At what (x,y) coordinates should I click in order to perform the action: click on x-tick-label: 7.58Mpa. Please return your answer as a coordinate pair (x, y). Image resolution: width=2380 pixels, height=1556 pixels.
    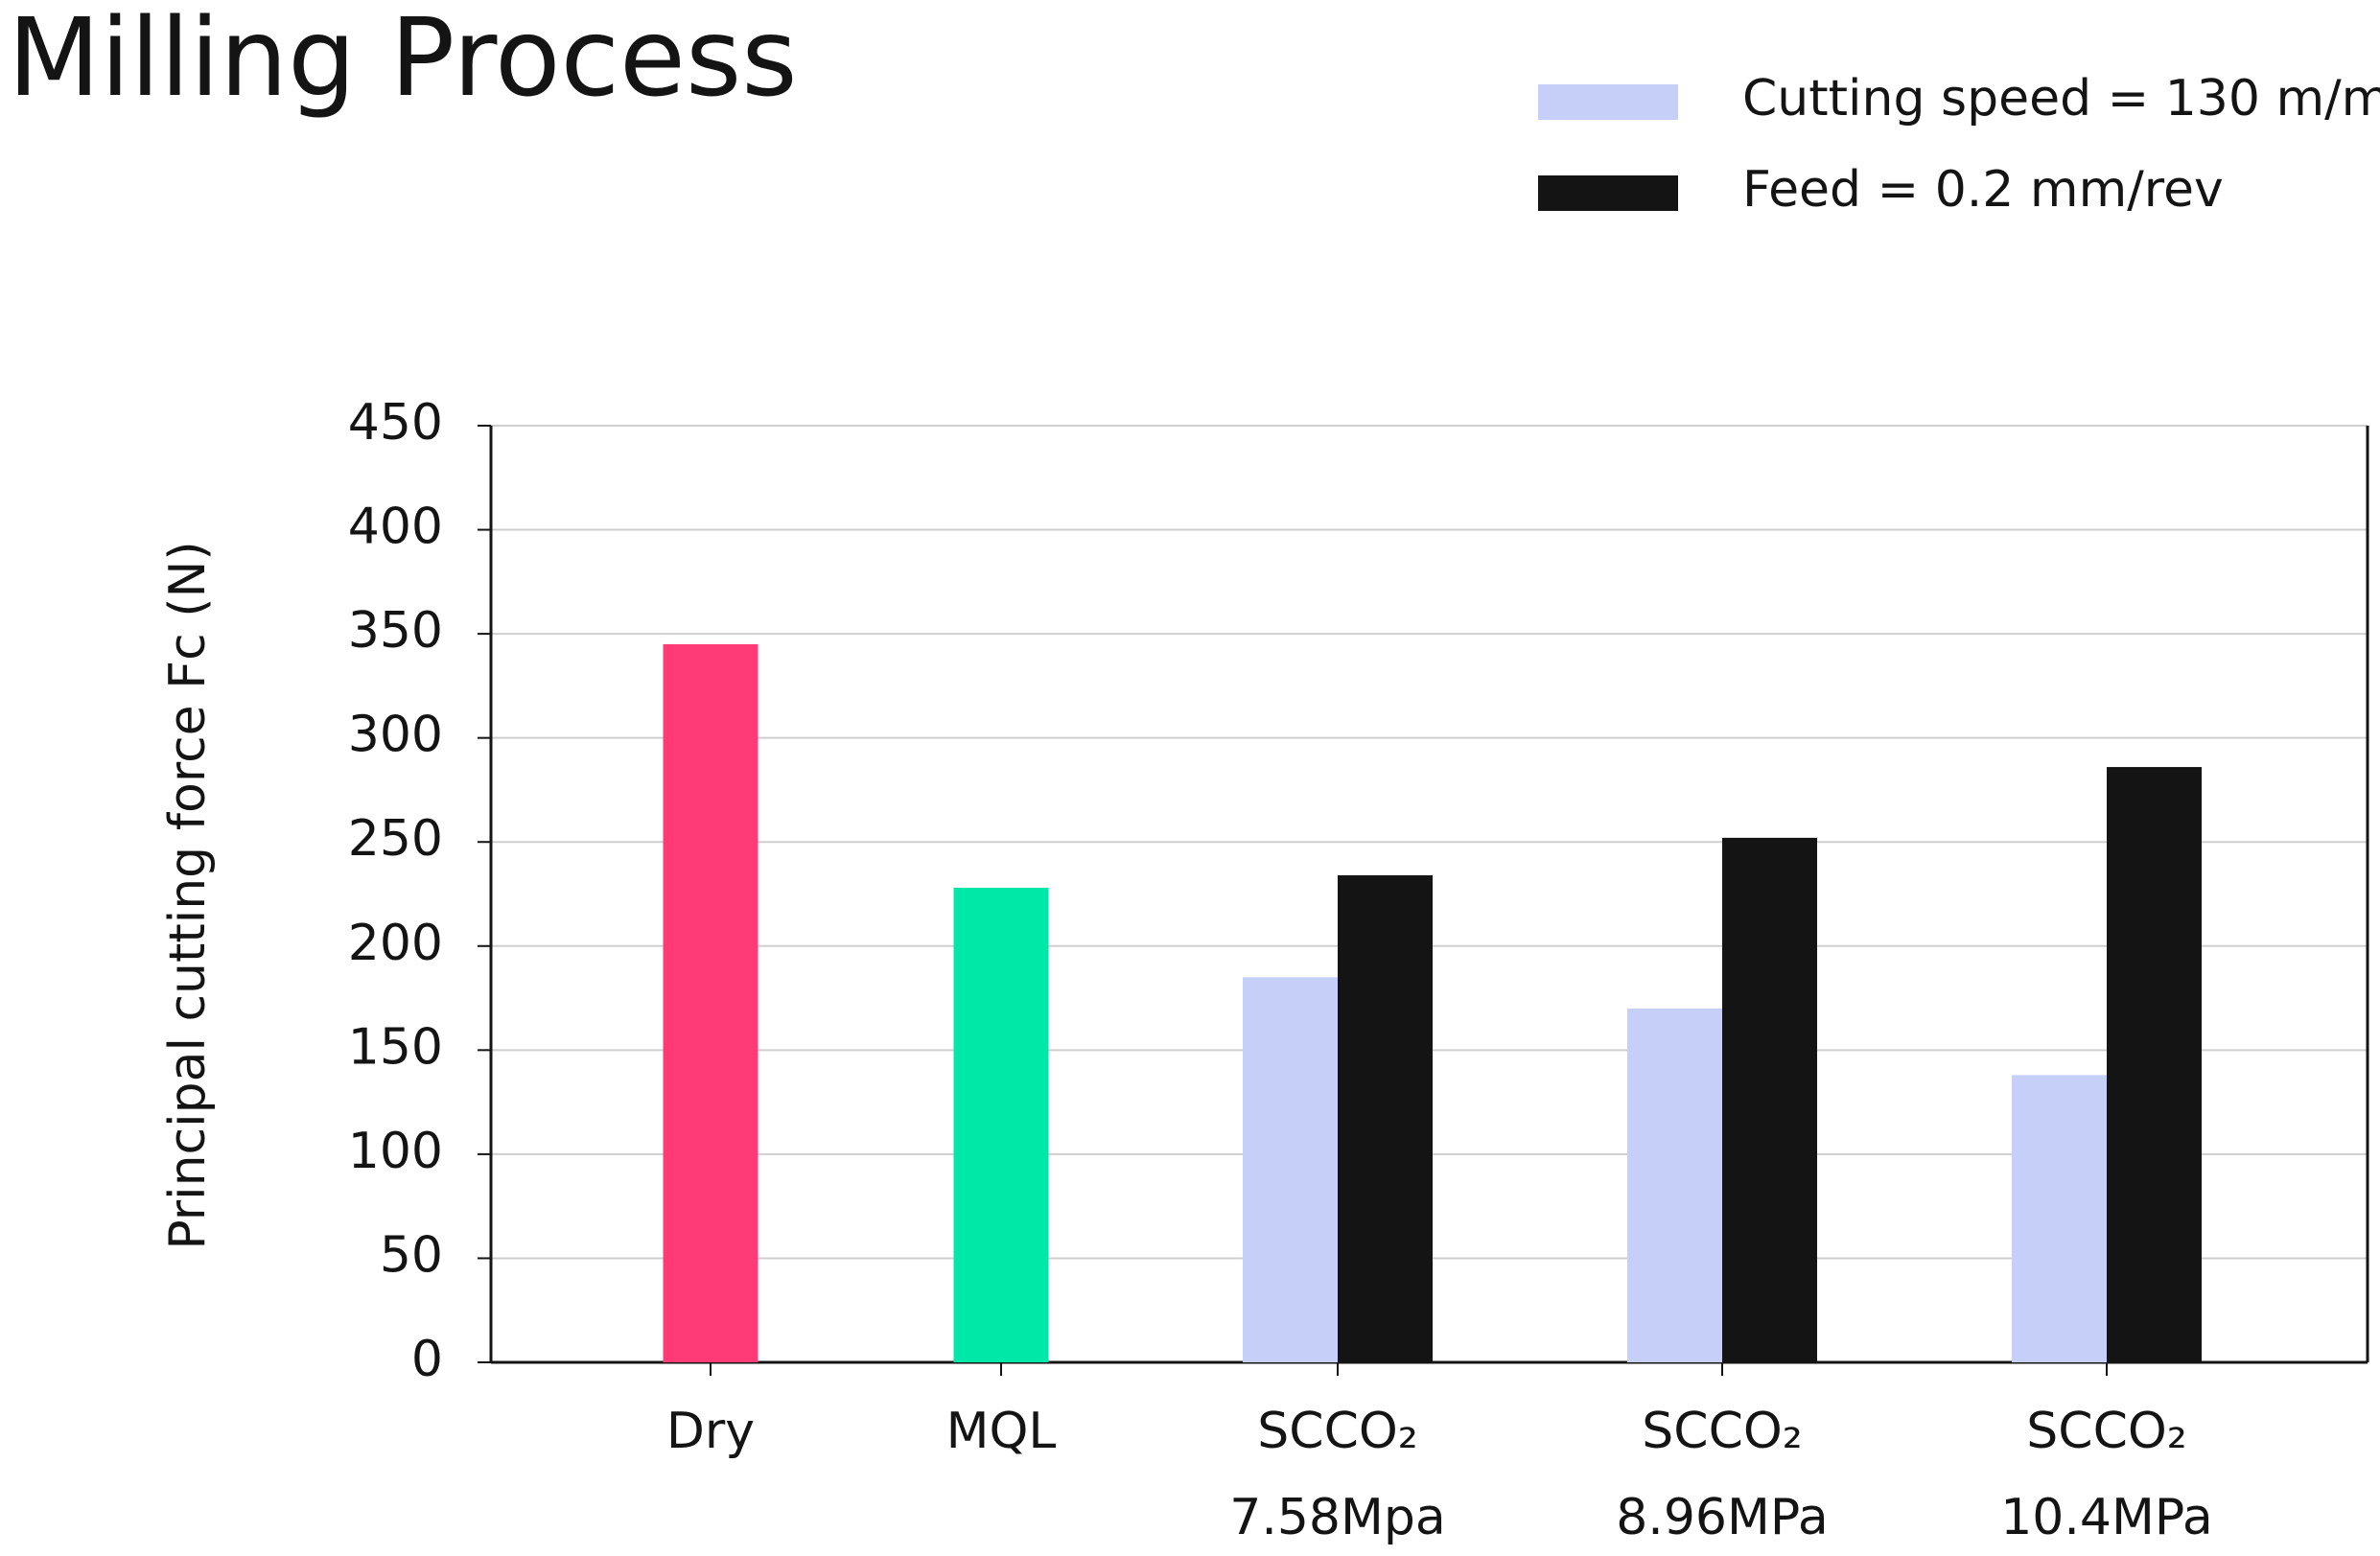
    Looking at the image, I should click on (1337, 1517).